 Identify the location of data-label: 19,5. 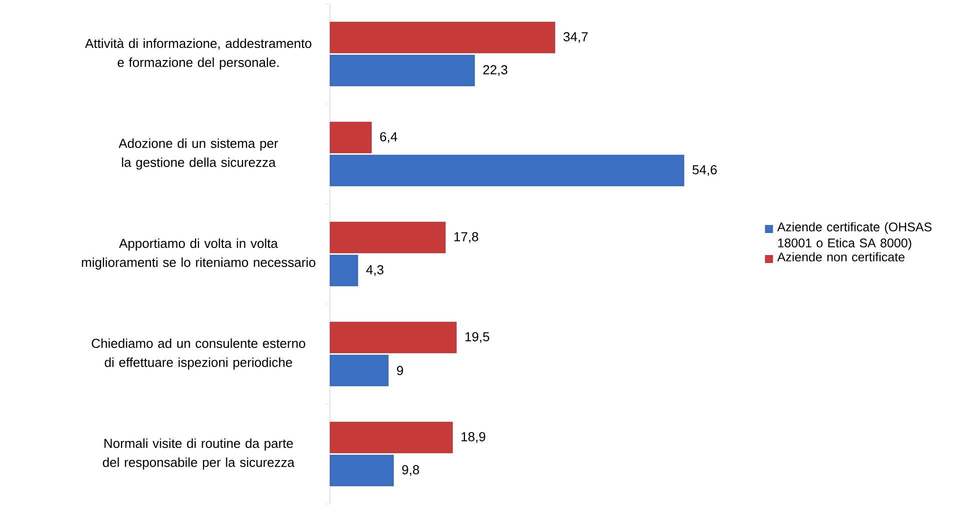
(477, 337).